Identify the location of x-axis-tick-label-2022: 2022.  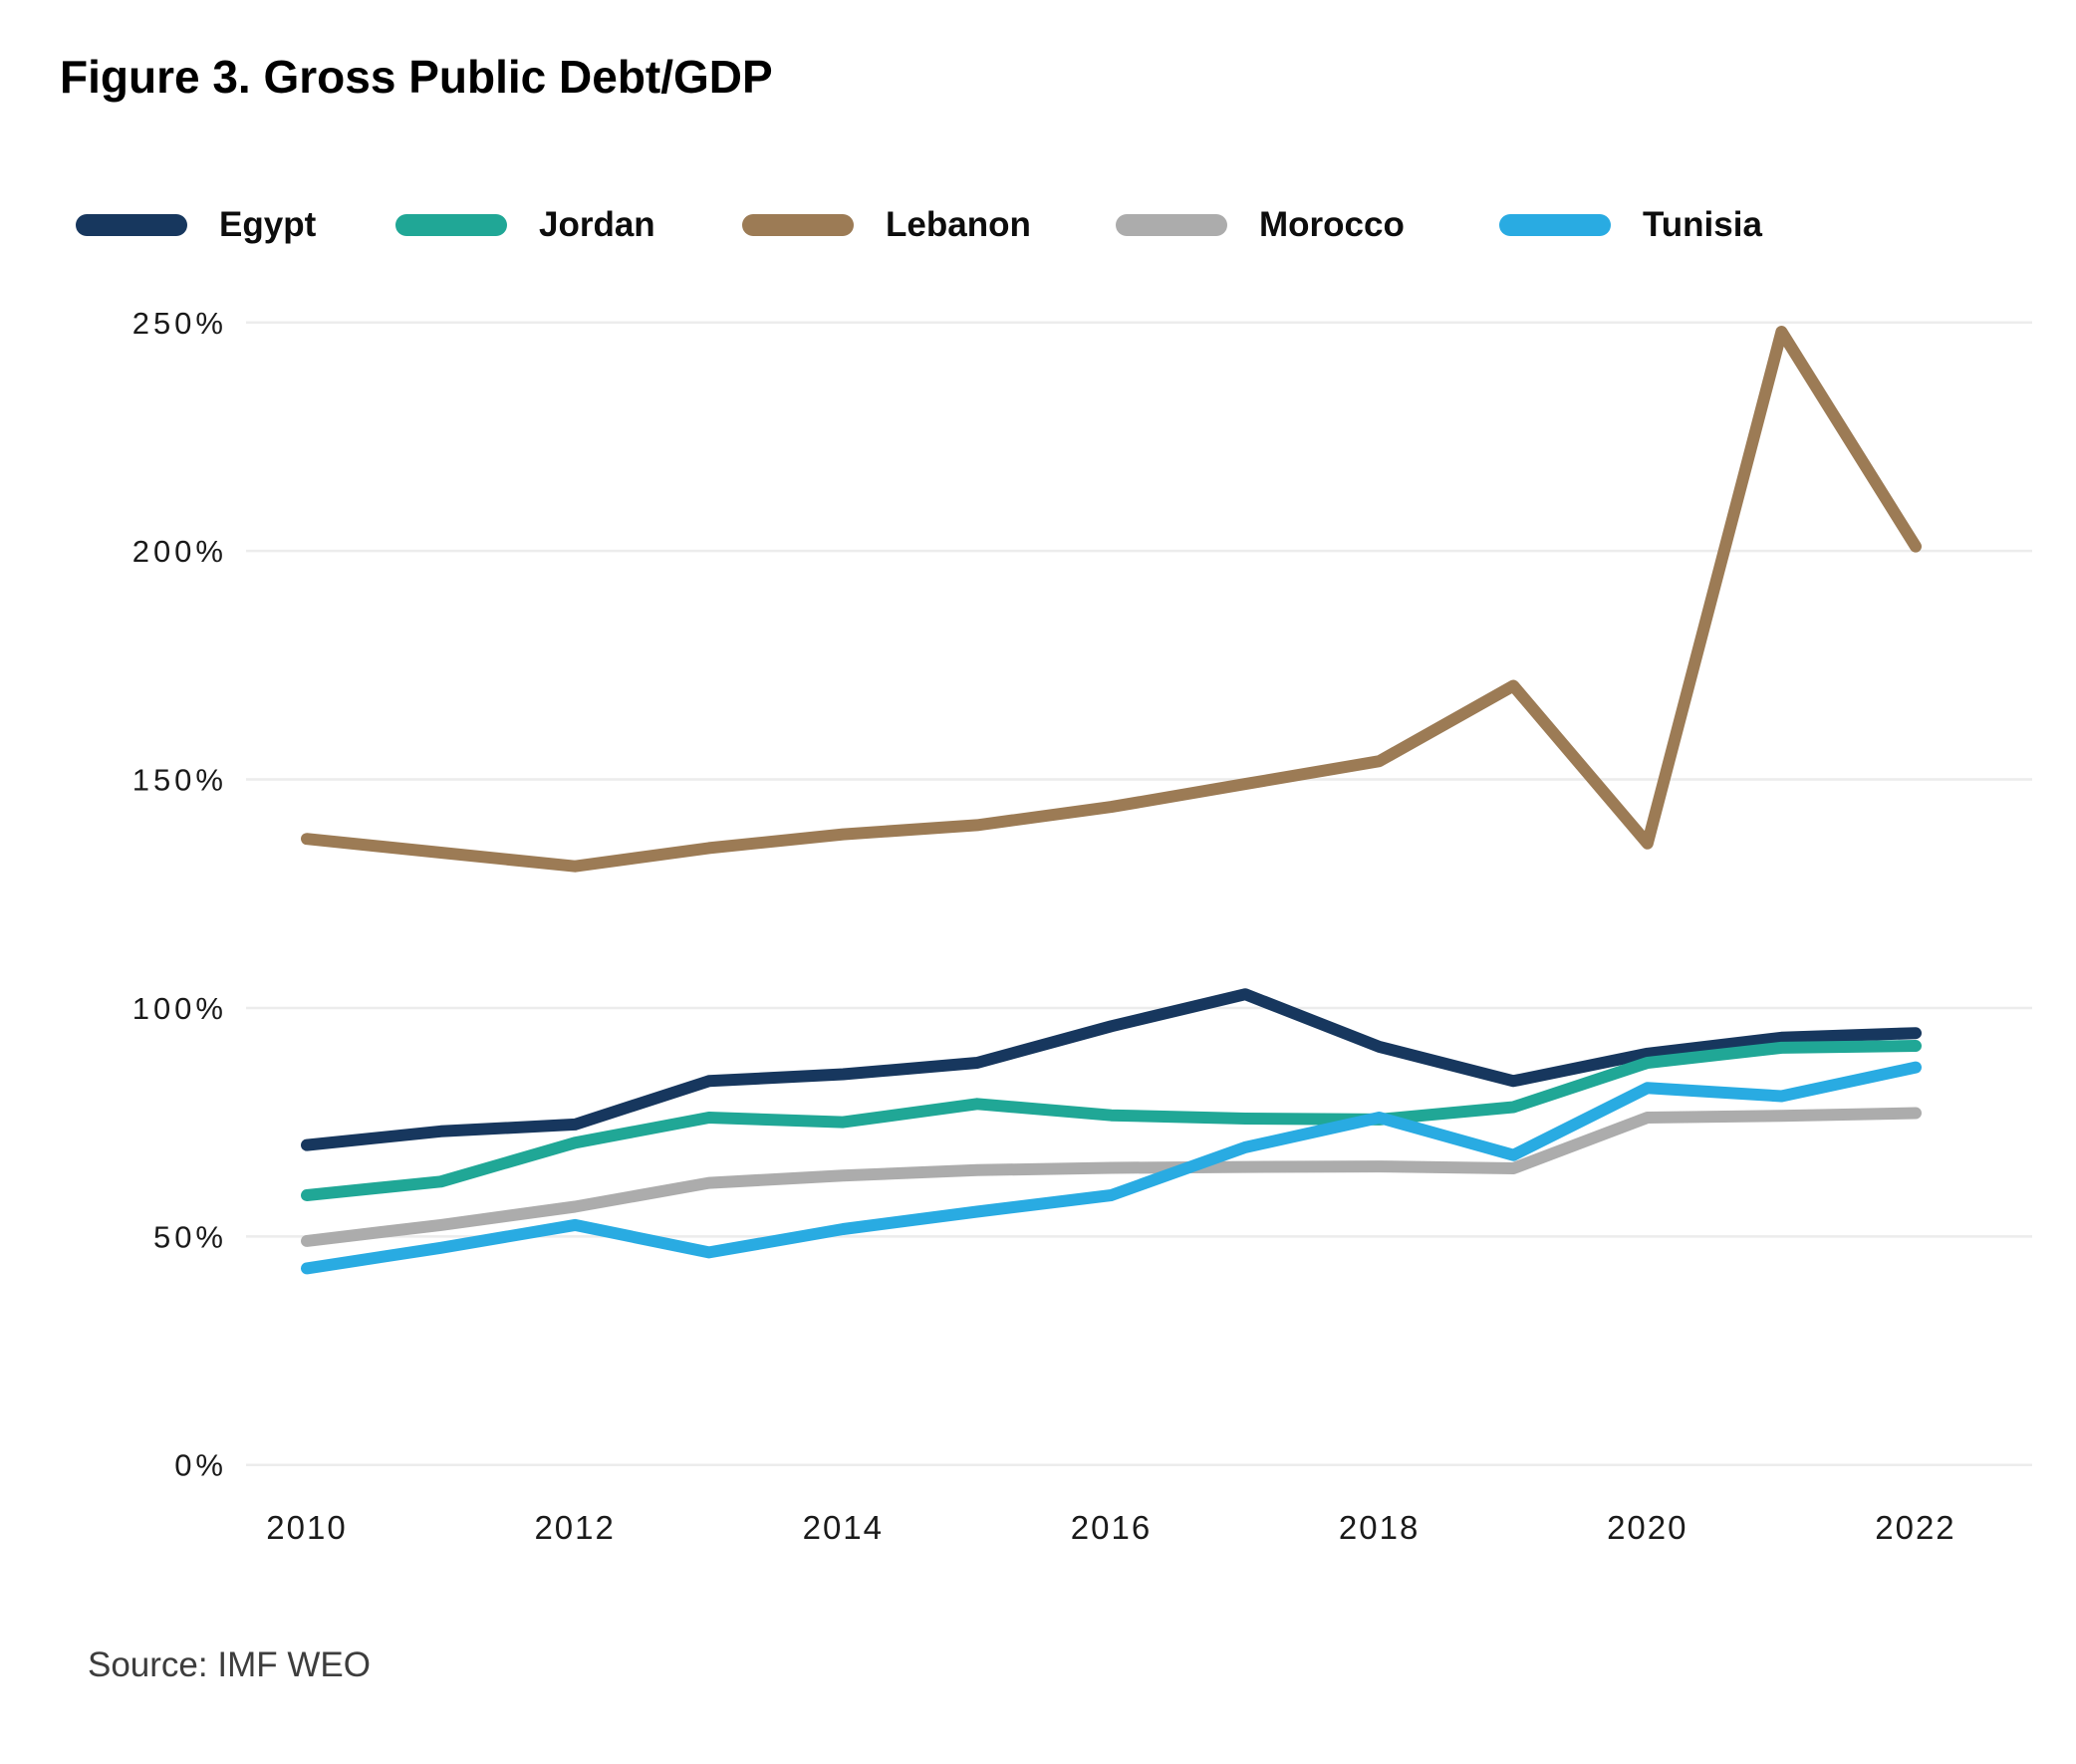
(1915, 1527).